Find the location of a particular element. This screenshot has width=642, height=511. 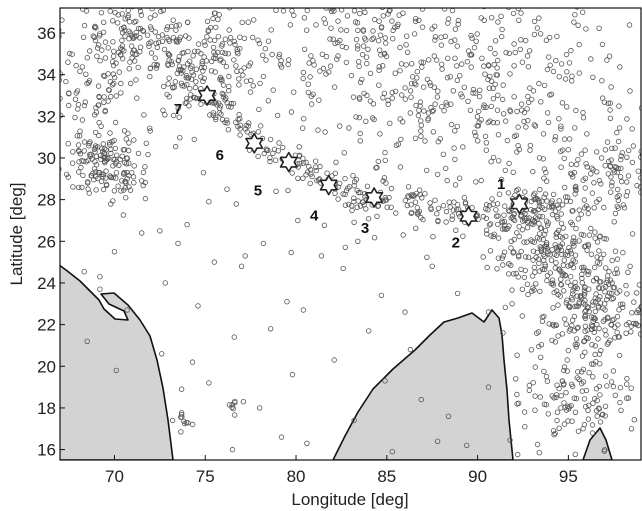

main-shock-stars is located at coordinates (363, 156).